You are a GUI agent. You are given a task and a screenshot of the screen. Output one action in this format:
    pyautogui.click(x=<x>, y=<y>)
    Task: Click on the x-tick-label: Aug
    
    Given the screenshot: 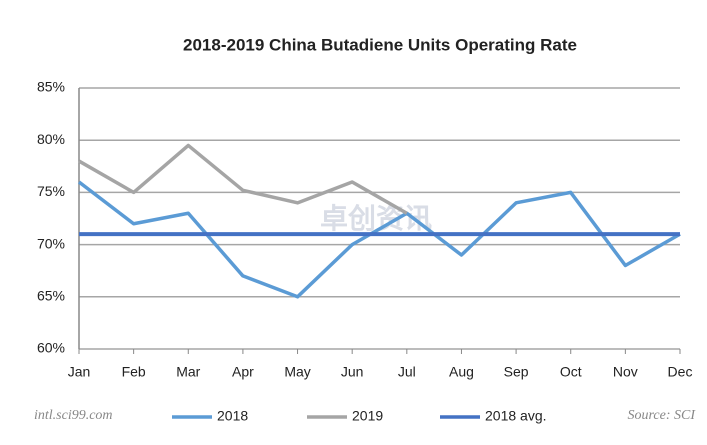 What is the action you would take?
    pyautogui.click(x=461, y=372)
    